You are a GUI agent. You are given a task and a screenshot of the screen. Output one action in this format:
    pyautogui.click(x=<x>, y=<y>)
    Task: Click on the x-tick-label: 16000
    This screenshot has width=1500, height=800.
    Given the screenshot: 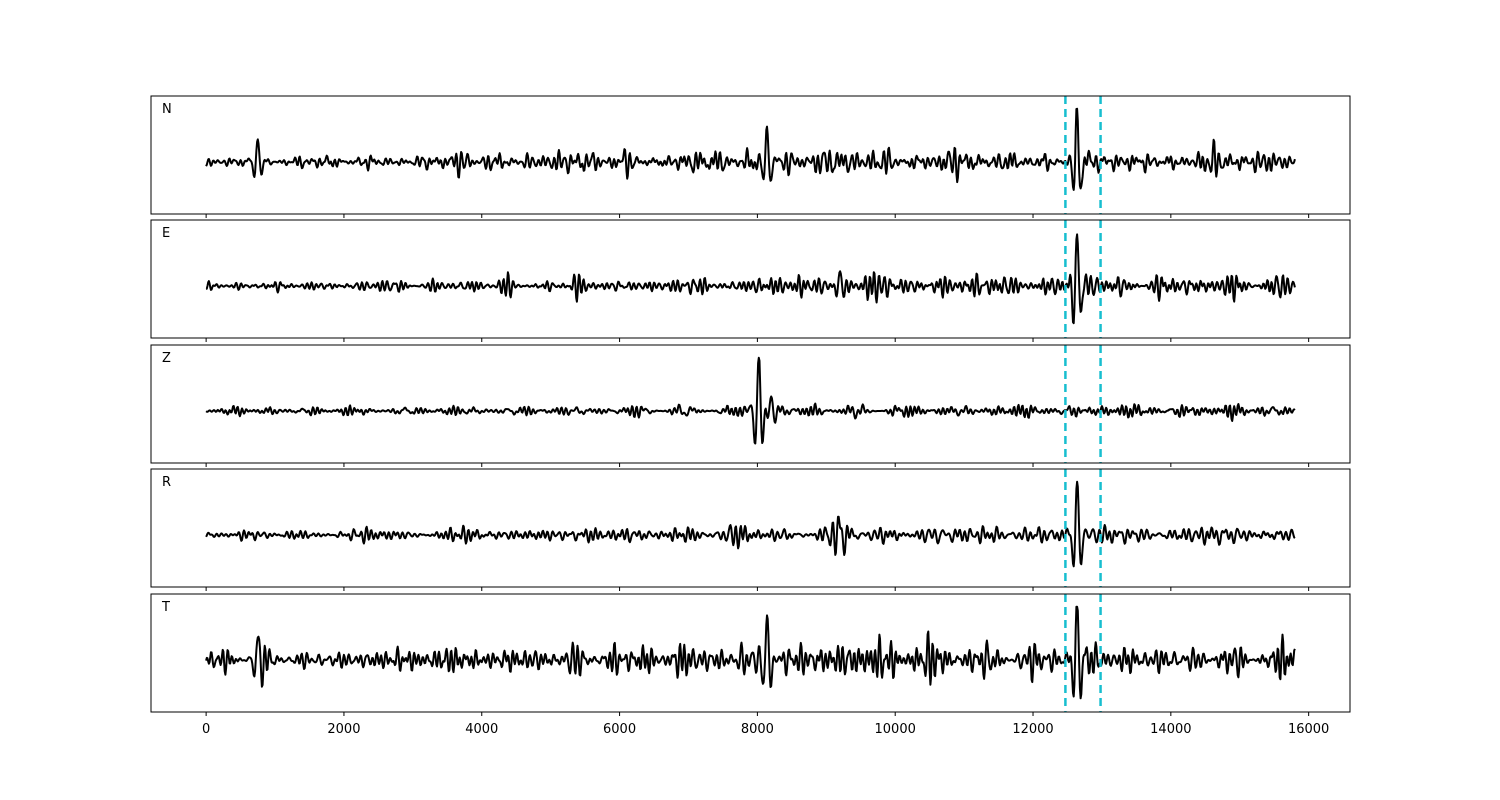 What is the action you would take?
    pyautogui.click(x=1308, y=729)
    